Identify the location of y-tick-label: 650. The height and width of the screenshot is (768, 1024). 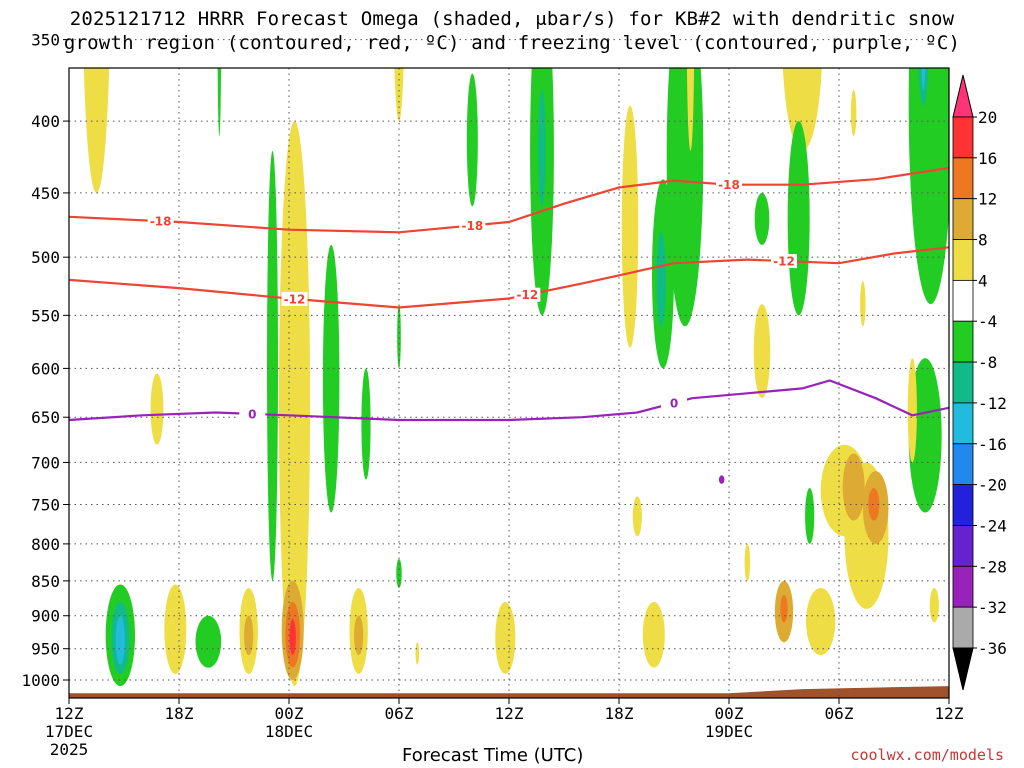
(45, 417).